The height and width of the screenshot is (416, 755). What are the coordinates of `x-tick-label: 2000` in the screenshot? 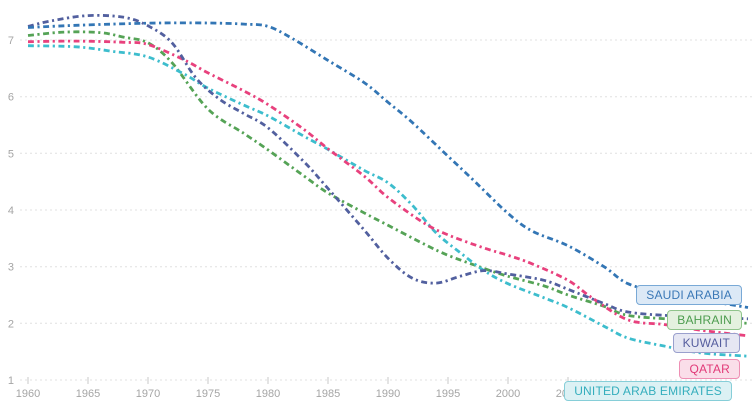 It's located at (508, 394).